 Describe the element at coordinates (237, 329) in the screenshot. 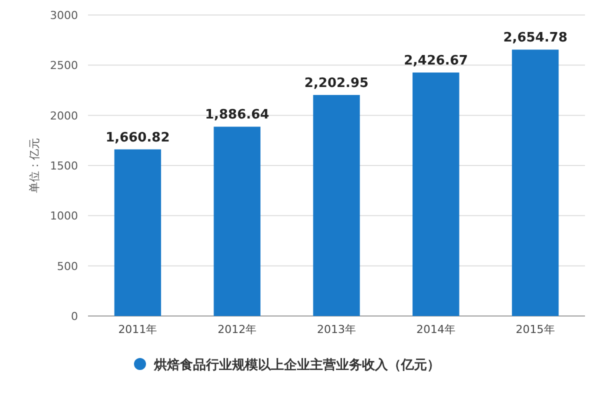

I see `x-tick-label: 2012年` at that location.